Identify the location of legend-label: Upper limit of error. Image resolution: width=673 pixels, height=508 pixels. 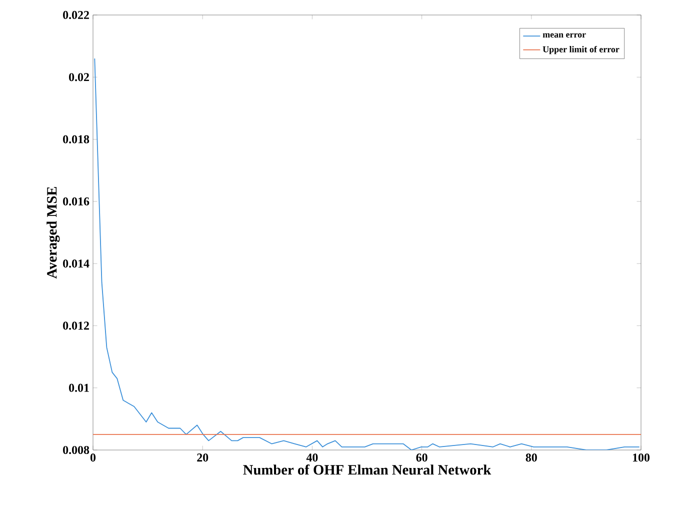
(581, 50).